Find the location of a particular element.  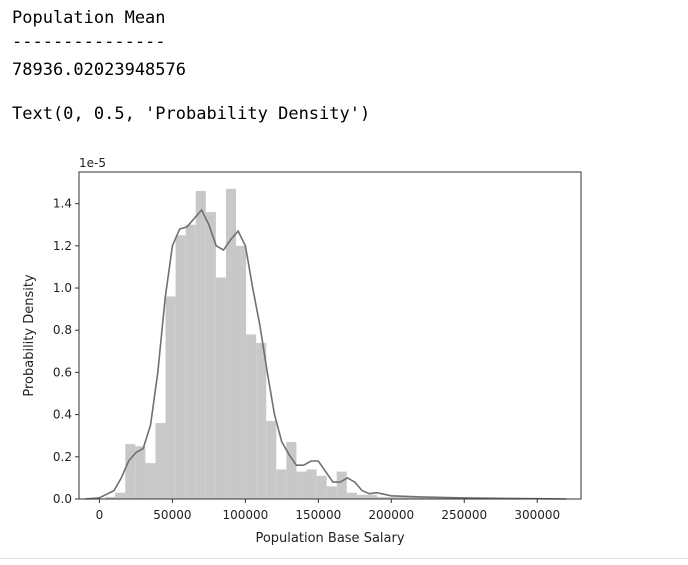

x-tick-label: 200000 is located at coordinates (391, 515).